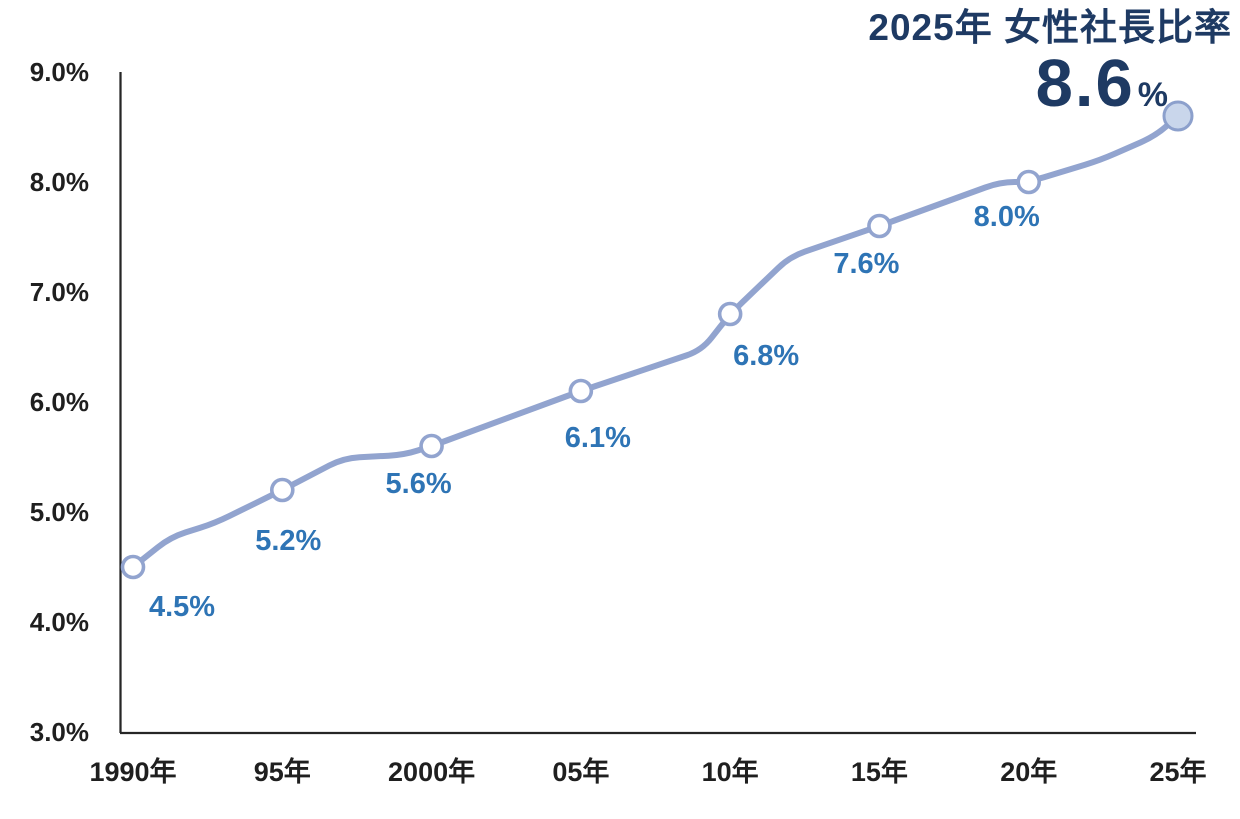  Describe the element at coordinates (1085, 83) in the screenshot. I see `highlight-value: 8.6` at that location.